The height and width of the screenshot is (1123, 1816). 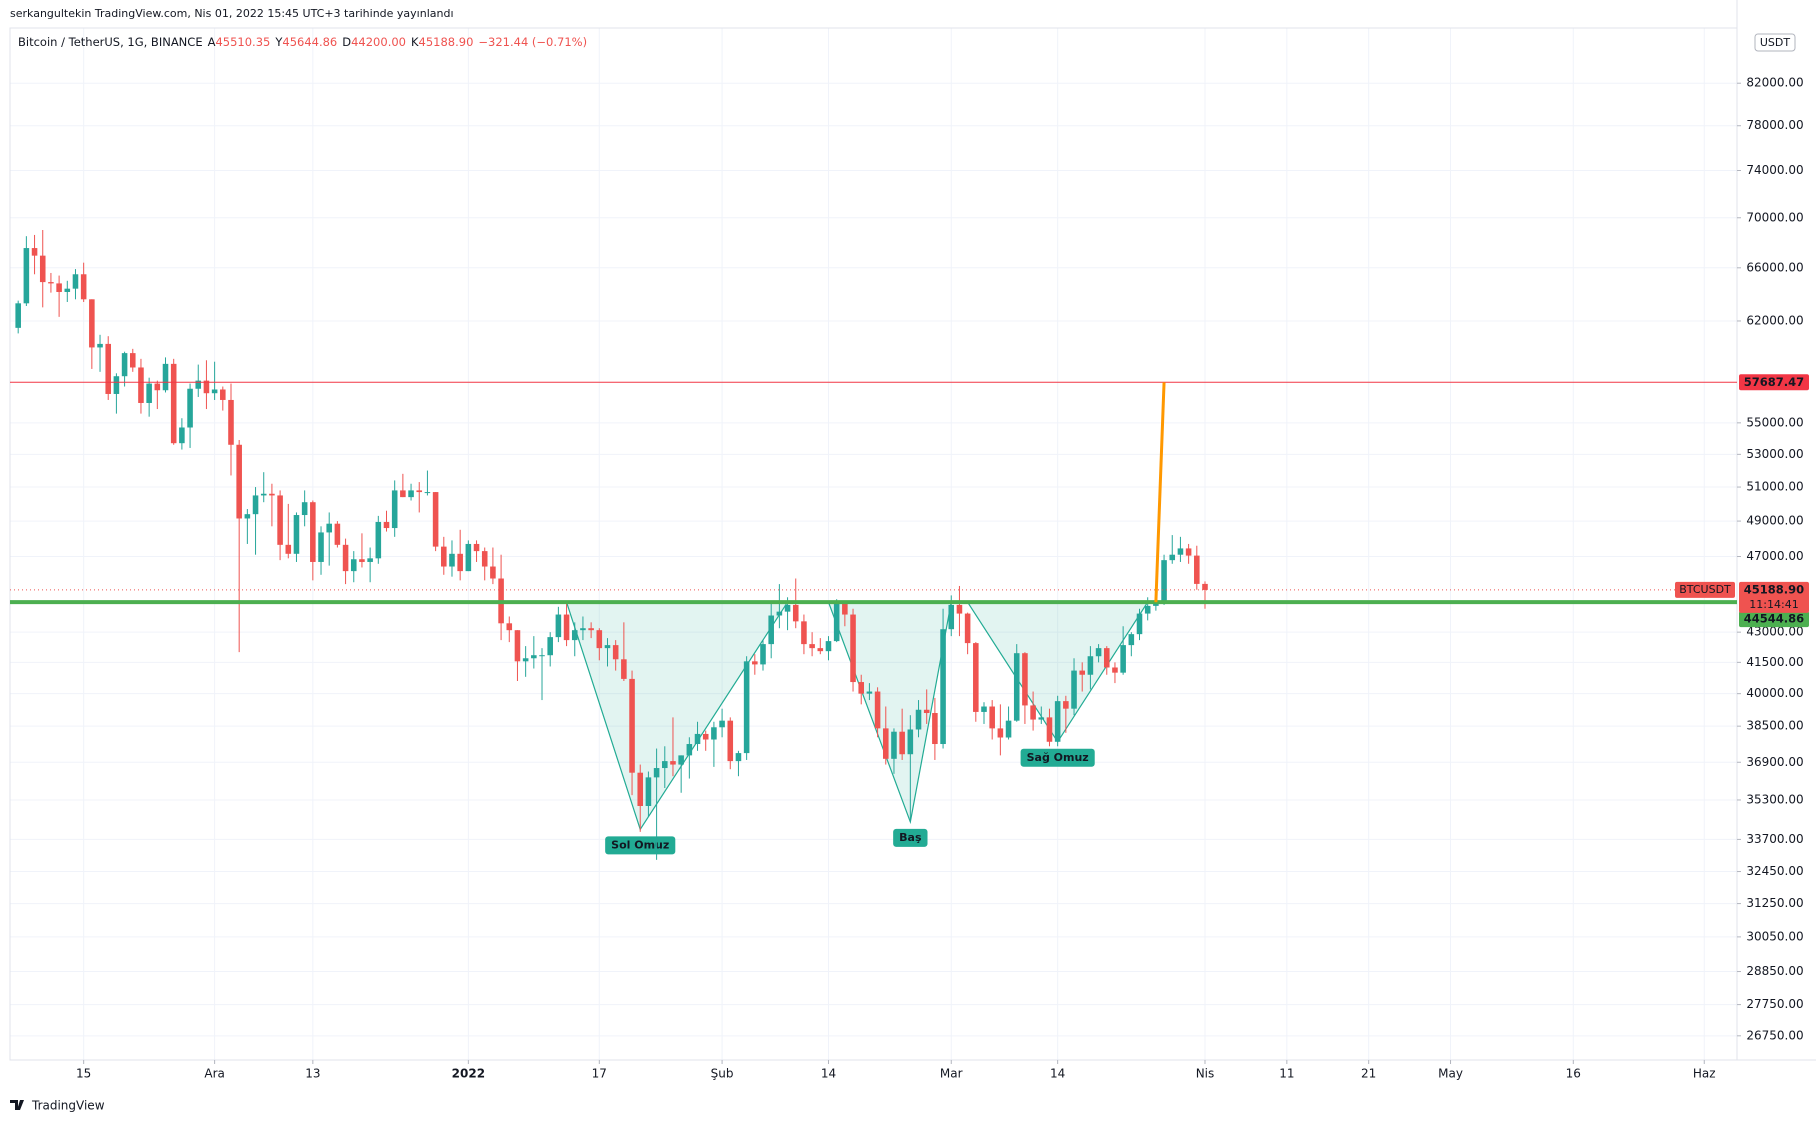 I want to click on pattern-label-bg, so click(x=1057, y=757).